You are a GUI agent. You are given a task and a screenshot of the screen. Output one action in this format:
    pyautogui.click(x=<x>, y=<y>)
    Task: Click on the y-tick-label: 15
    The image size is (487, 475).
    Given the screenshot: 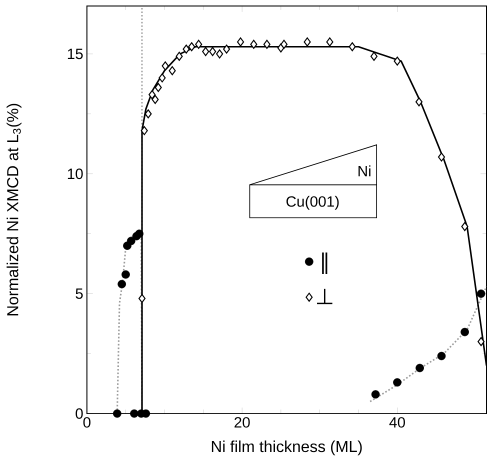 What is the action you would take?
    pyautogui.click(x=75, y=54)
    